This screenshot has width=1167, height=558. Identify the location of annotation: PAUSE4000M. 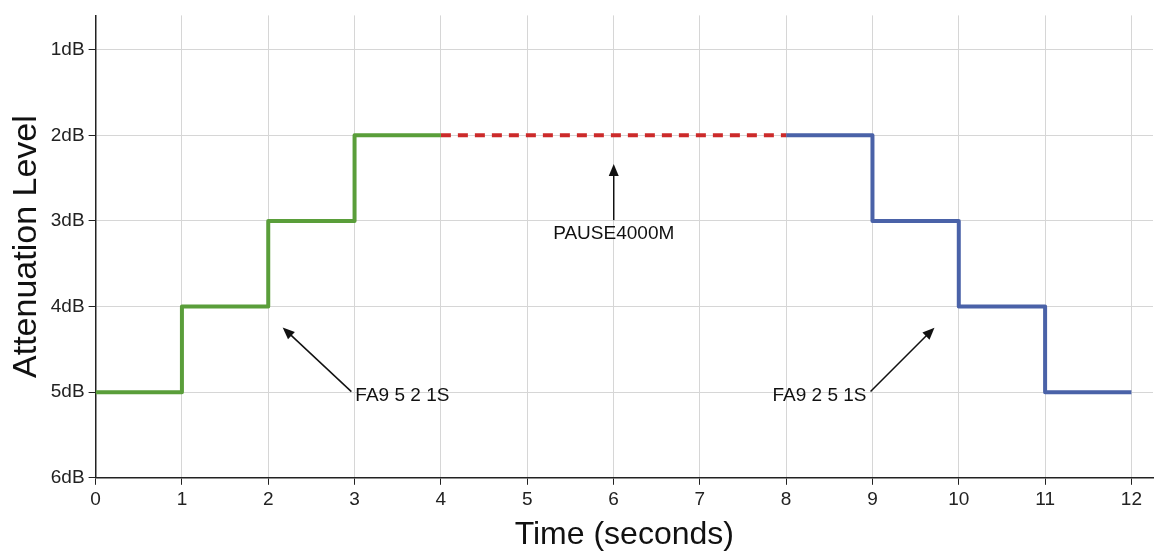
(614, 233).